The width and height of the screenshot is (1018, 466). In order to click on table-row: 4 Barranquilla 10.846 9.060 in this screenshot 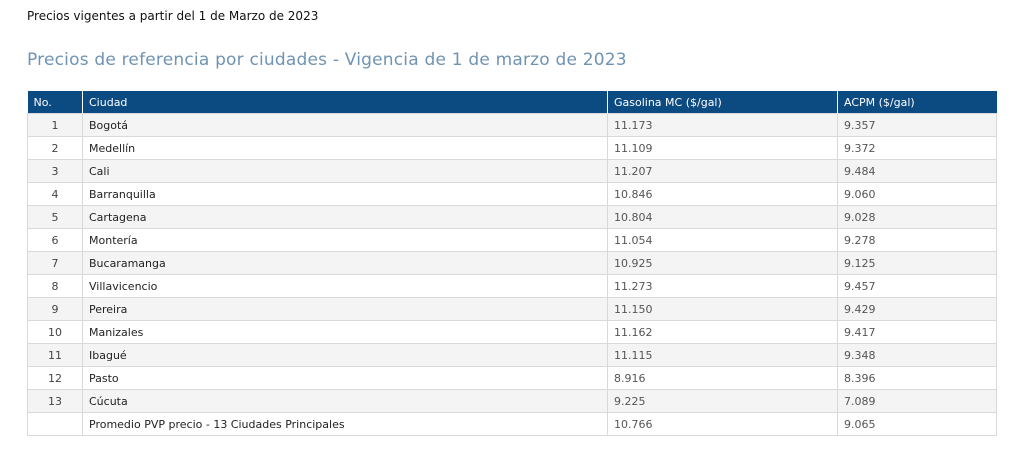, I will do `click(512, 194)`.